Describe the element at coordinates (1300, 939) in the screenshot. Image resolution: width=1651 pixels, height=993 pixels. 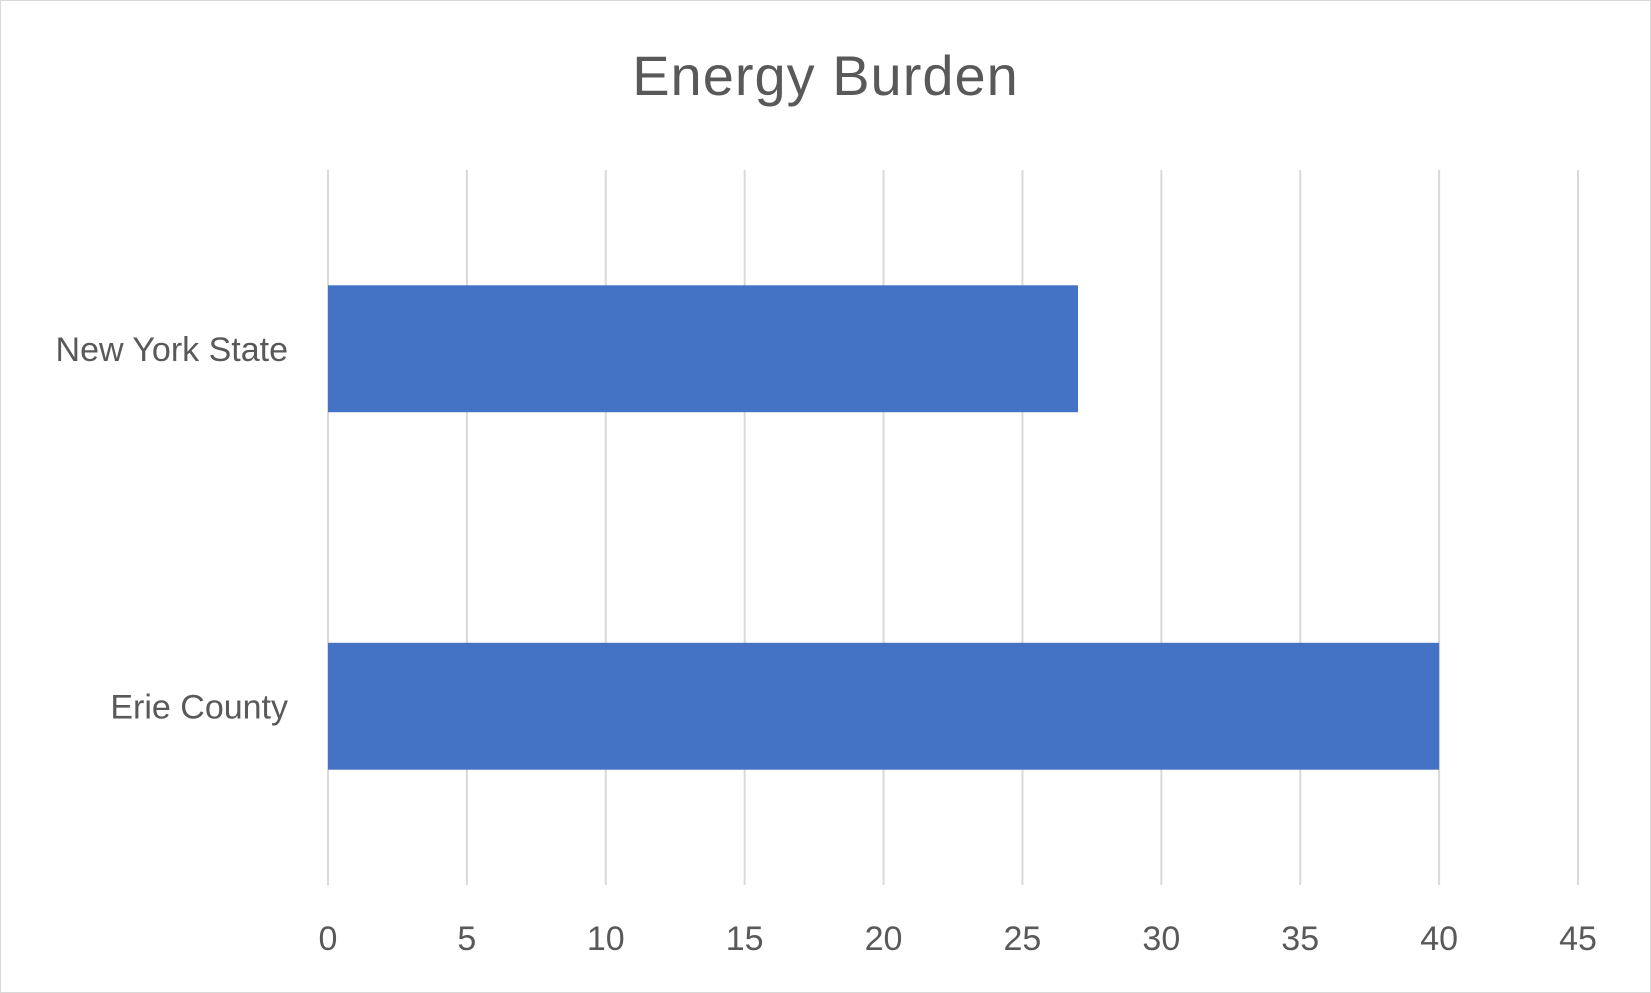
I see `x-tick-label-35: 35` at that location.